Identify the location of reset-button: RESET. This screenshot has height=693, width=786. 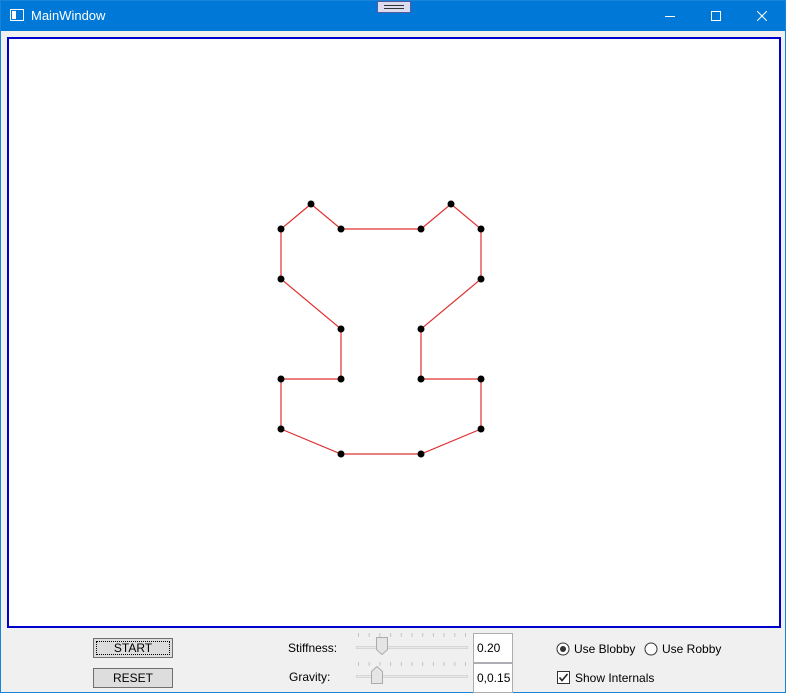
(133, 678).